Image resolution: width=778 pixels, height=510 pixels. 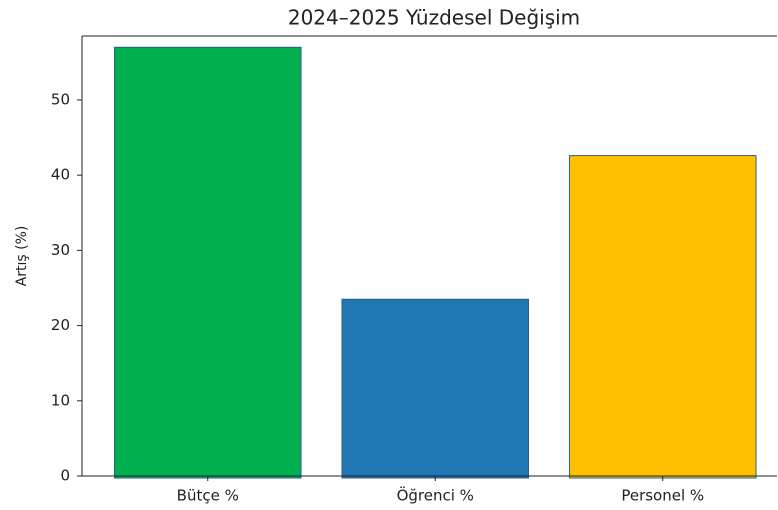 What do you see at coordinates (208, 496) in the screenshot?
I see `x-tick-label: Bütçe %` at bounding box center [208, 496].